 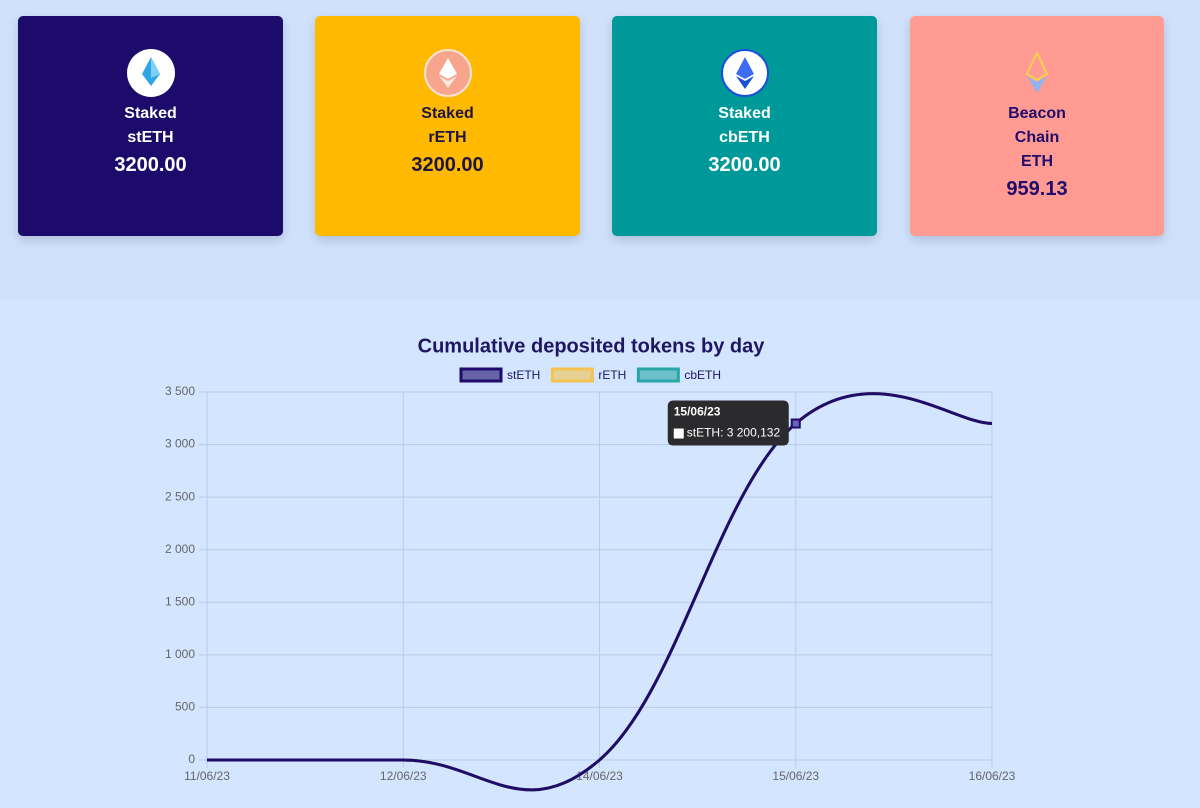 I want to click on x-tick-label: 12/06/23, so click(x=403, y=776).